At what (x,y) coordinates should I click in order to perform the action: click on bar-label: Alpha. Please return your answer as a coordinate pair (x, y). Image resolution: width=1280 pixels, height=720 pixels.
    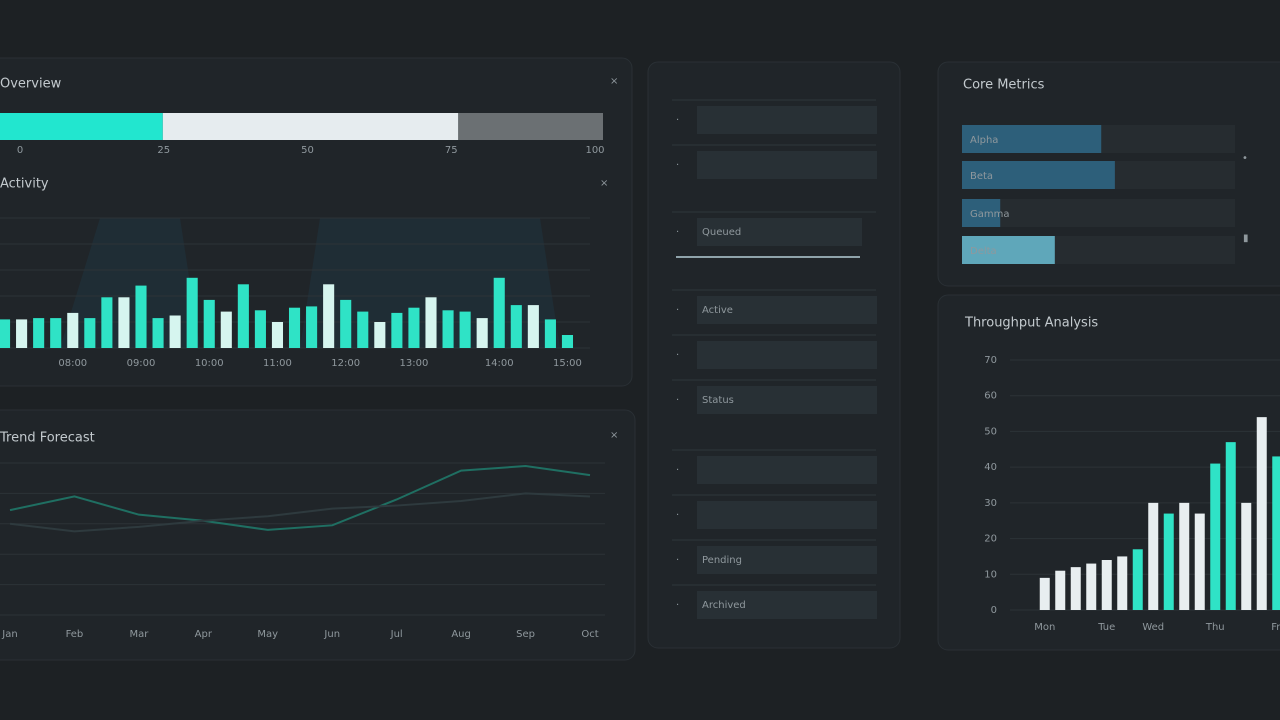
    Looking at the image, I should click on (984, 140).